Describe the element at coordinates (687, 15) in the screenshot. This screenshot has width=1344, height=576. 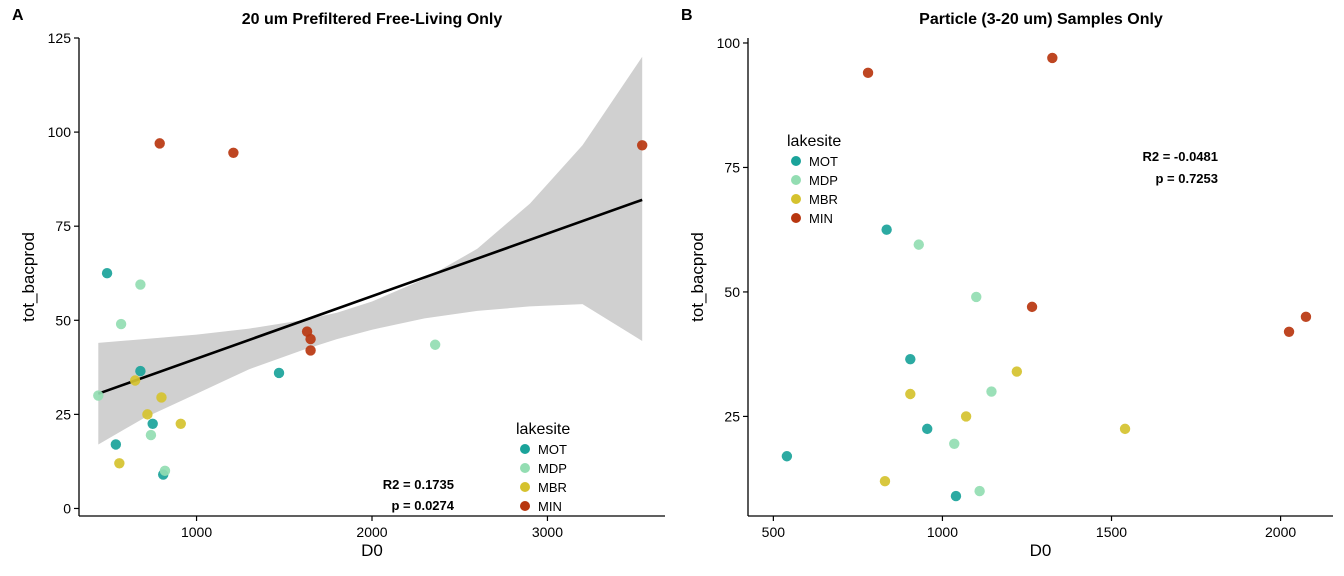
I see `panel-tag: B` at that location.